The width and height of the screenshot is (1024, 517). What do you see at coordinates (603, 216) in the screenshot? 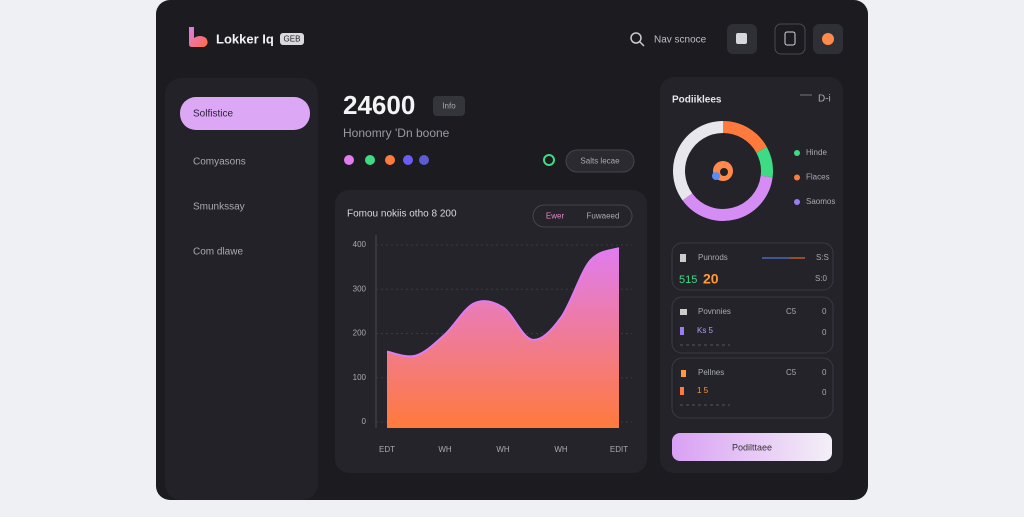
I see `chart-tab: Fuwaeed` at bounding box center [603, 216].